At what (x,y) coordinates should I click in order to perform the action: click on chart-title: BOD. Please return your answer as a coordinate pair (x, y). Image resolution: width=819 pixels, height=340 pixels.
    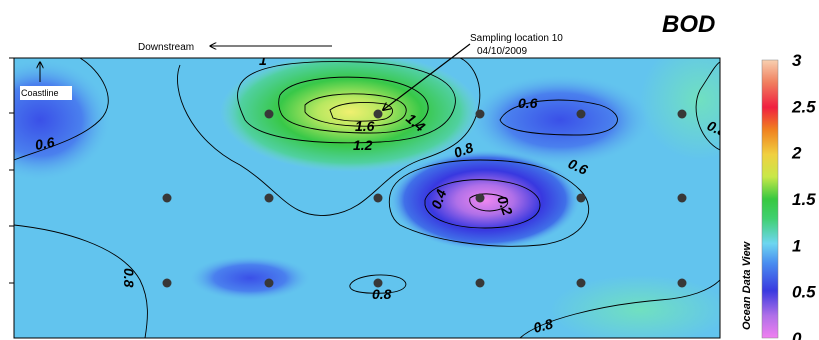
    Looking at the image, I should click on (688, 24).